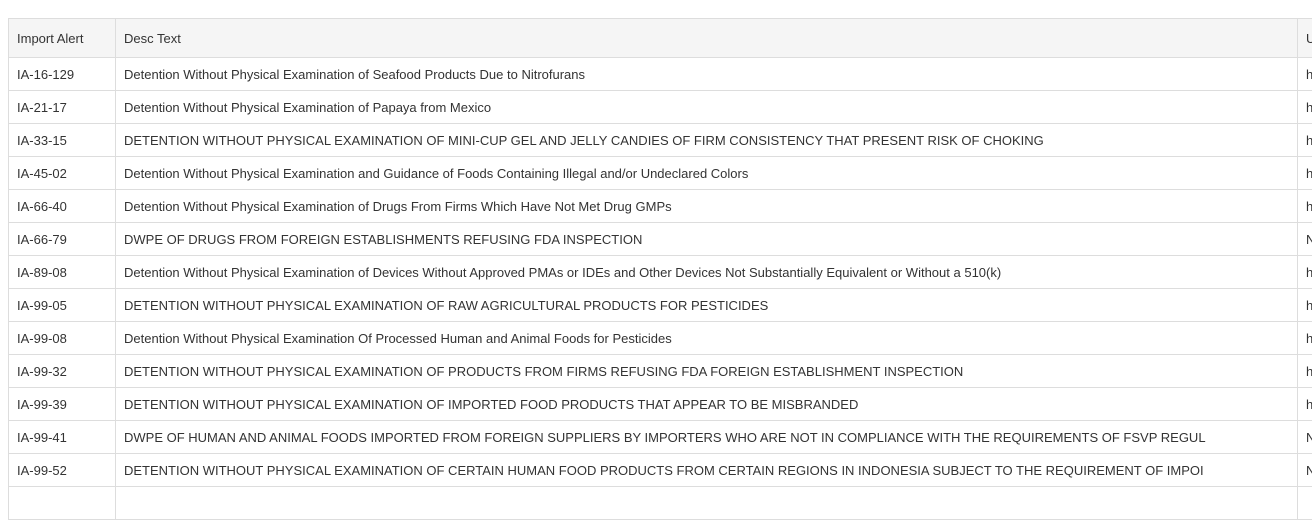  I want to click on table-row-partial, so click(660, 503).